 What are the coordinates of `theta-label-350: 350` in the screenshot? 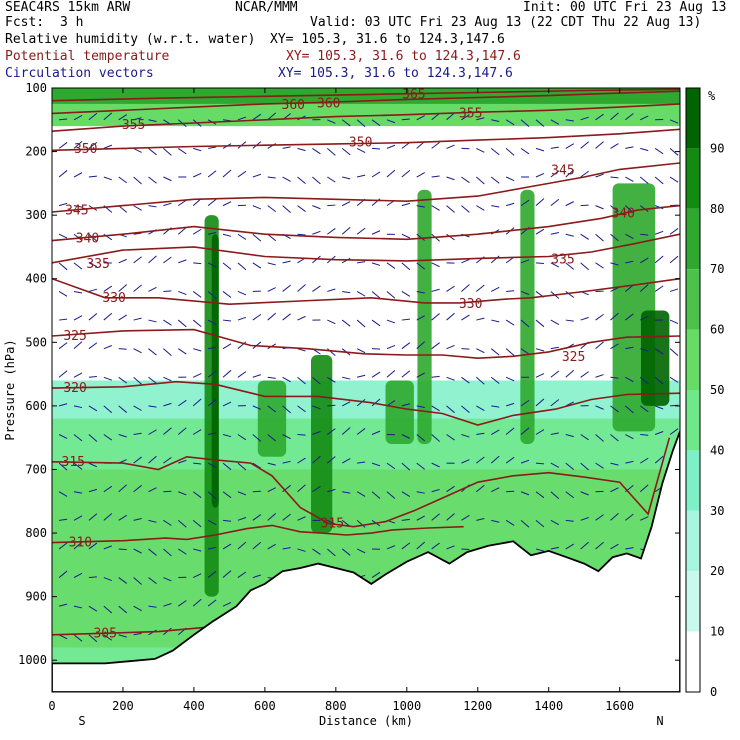 It's located at (85, 149).